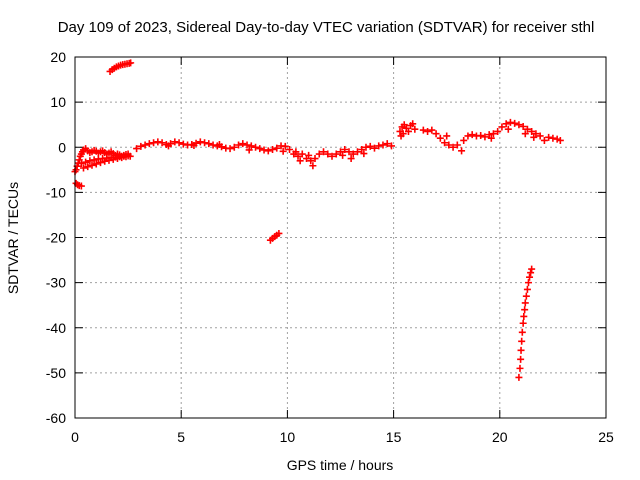 The image size is (640, 480). I want to click on x-tick-label: 15, so click(394, 437).